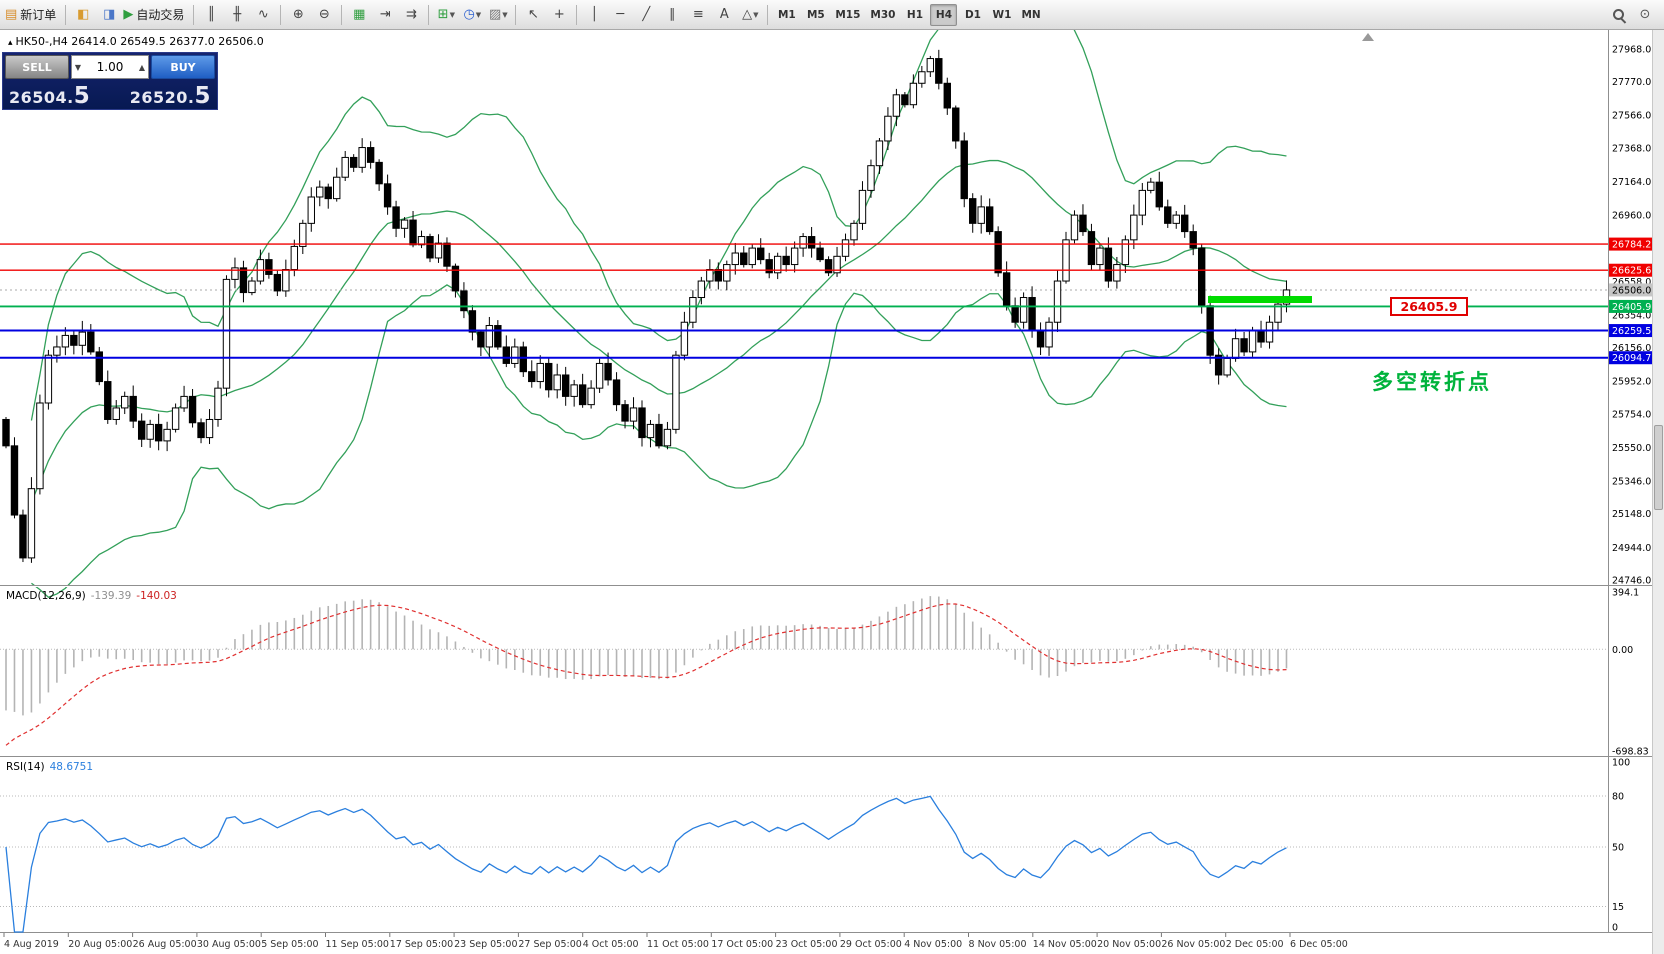 Image resolution: width=1664 pixels, height=954 pixels. I want to click on auto-trading-button: ▶ 自动交易, so click(155, 15).